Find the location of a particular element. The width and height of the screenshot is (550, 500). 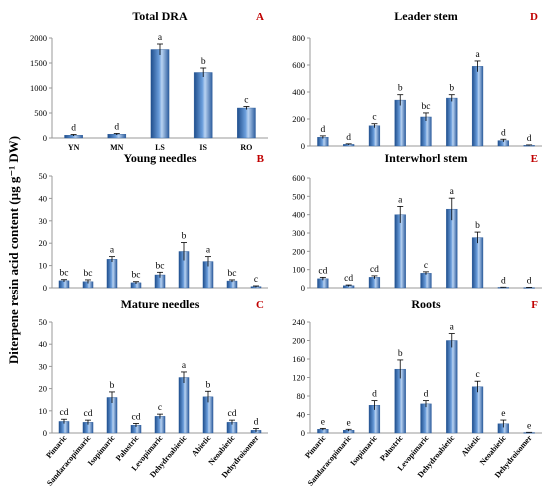

y-tick-label: 400 is located at coordinates (298, 92).